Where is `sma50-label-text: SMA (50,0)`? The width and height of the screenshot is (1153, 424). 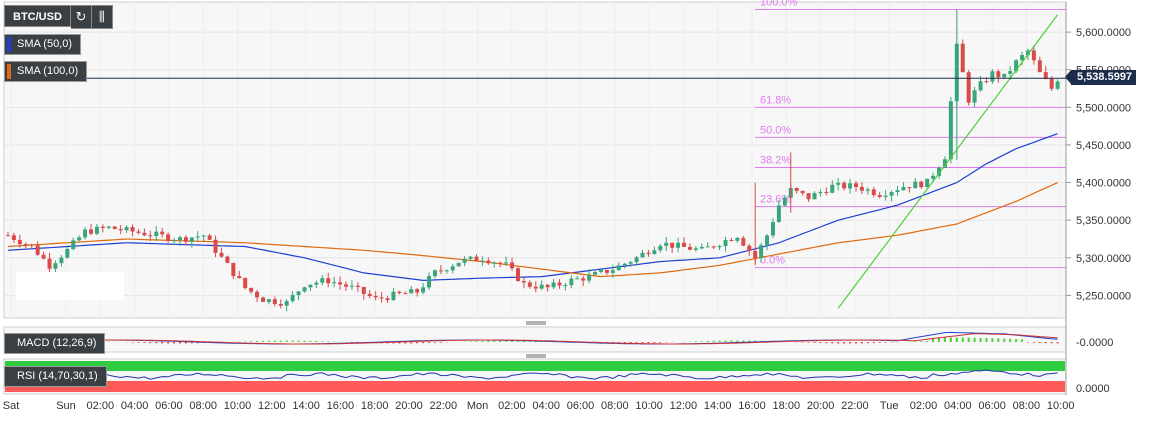 sma50-label-text: SMA (50,0) is located at coordinates (45, 44).